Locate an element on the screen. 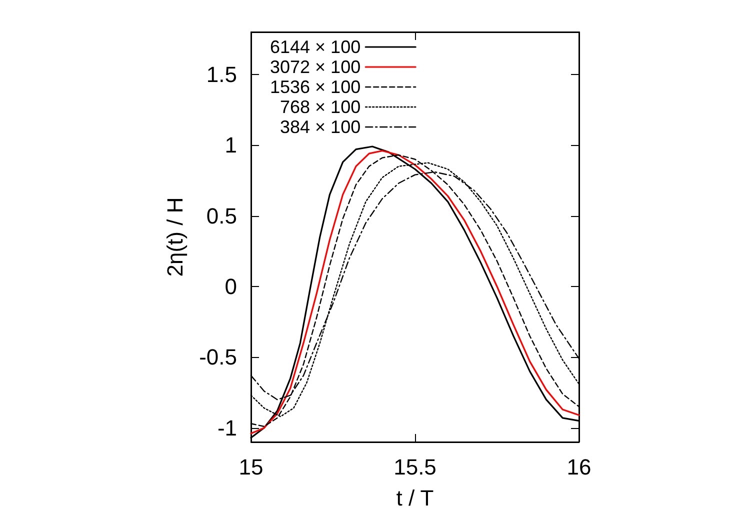 The height and width of the screenshot is (525, 750). y-tick-label: 0.5 is located at coordinates (221, 215).